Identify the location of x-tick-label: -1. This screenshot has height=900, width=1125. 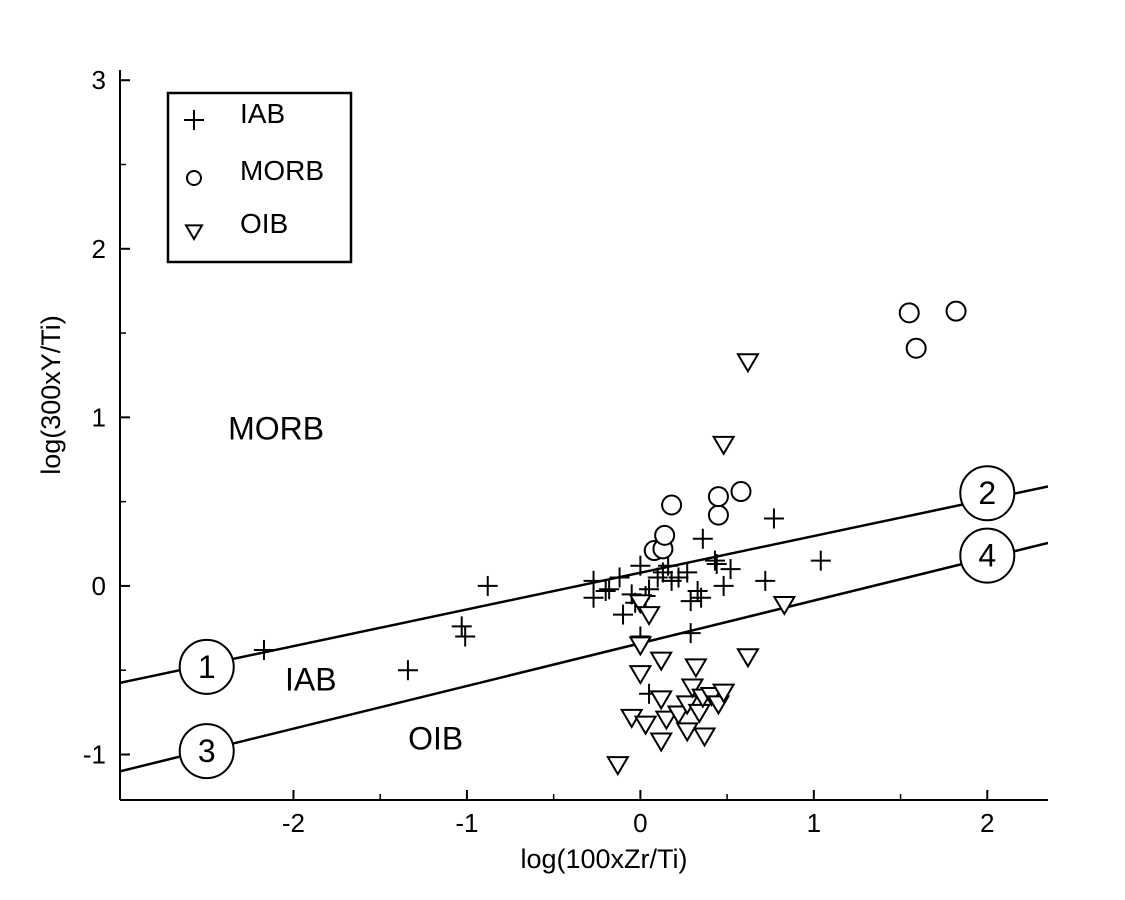
(466, 823).